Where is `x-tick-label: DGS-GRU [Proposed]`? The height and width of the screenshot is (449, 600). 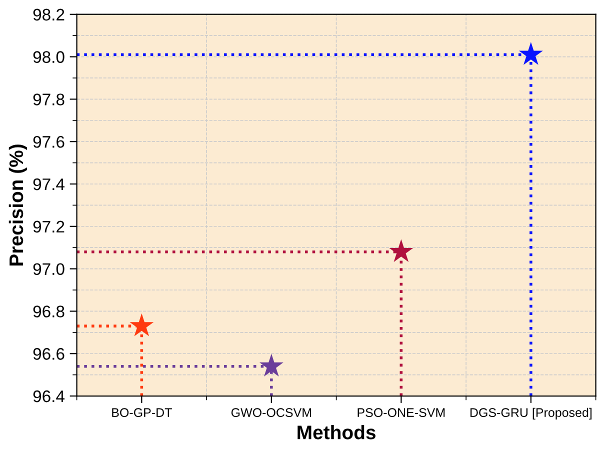 x-tick-label: DGS-GRU [Proposed] is located at coordinates (531, 414).